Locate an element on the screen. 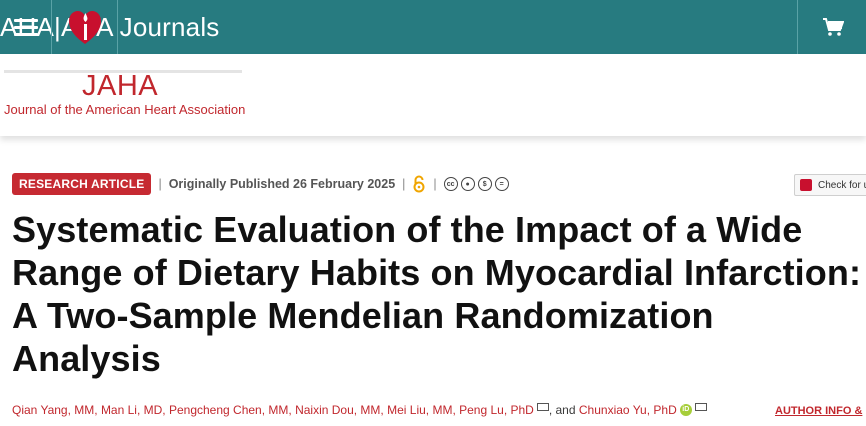  nc-icon: $ is located at coordinates (484, 184).